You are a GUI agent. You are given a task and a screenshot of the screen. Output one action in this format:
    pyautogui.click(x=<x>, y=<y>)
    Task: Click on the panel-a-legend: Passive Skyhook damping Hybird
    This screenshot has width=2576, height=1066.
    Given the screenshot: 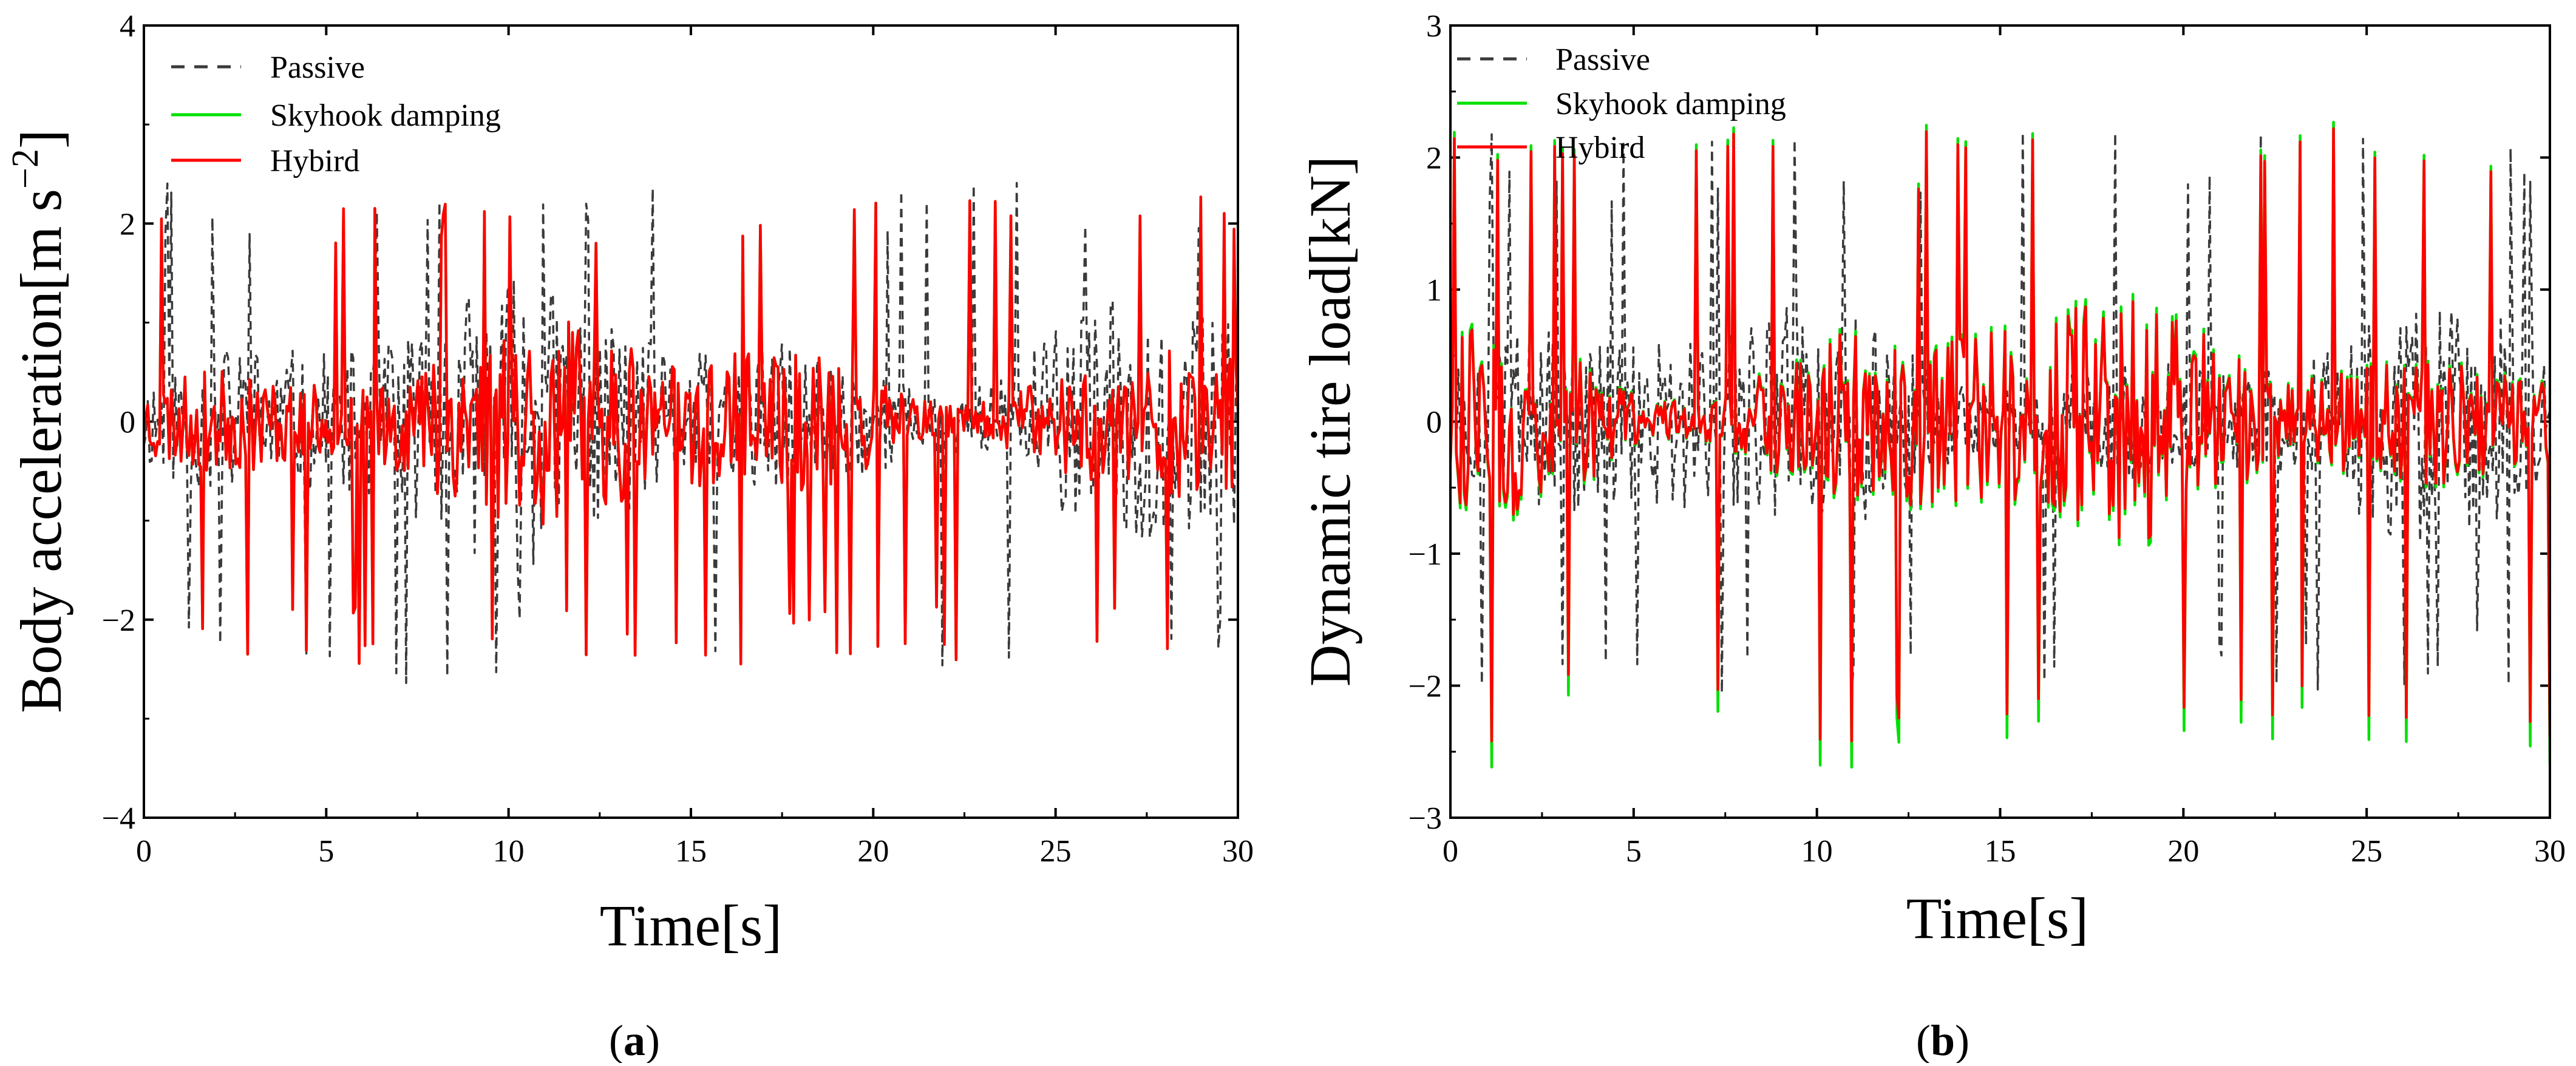 What is the action you would take?
    pyautogui.click(x=336, y=114)
    